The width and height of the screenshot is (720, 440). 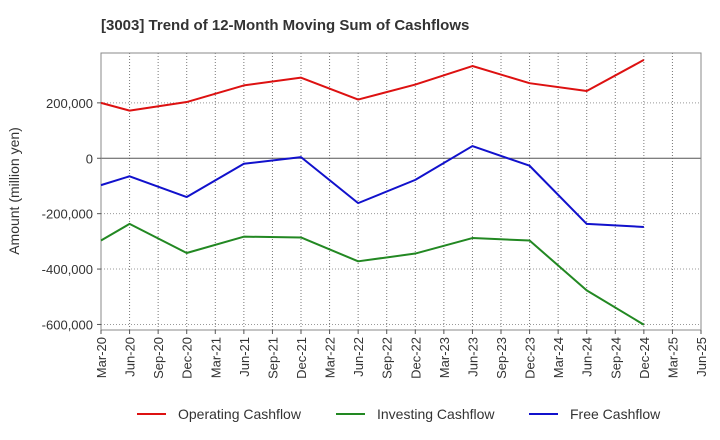 I want to click on x-tick-label: Dec-23, so click(x=530, y=358).